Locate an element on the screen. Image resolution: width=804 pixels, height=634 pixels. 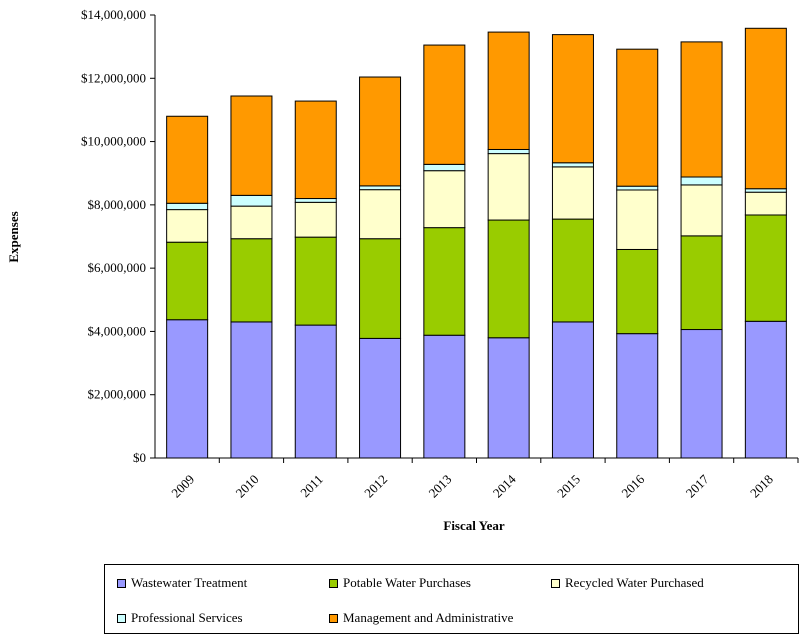
x-tick-label: 2018 is located at coordinates (761, 486).